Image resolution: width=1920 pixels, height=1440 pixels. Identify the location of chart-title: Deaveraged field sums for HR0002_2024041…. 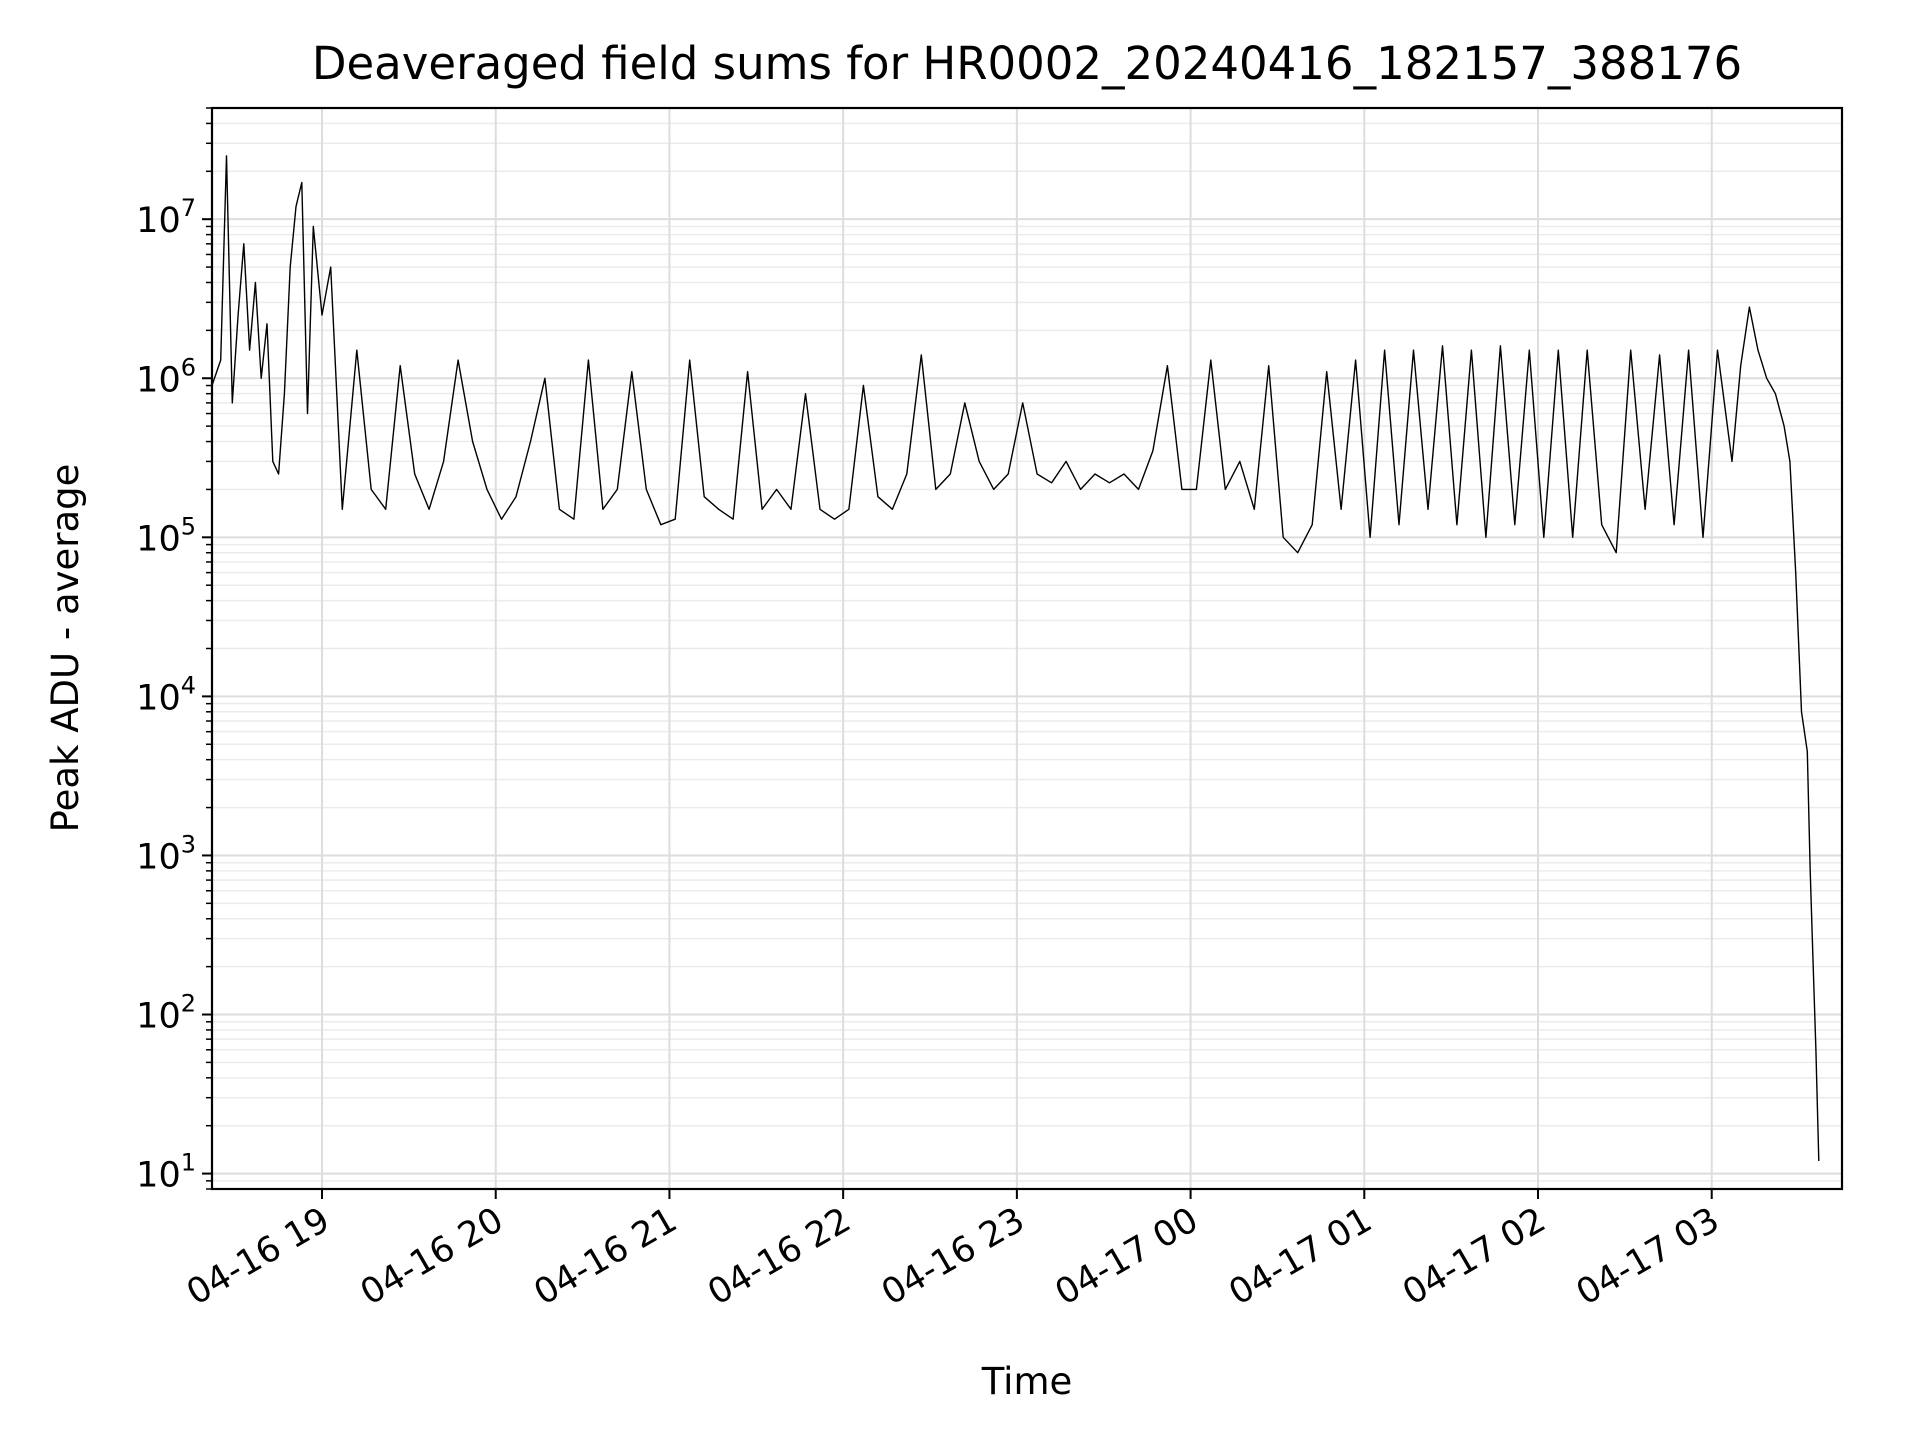
(1027, 63).